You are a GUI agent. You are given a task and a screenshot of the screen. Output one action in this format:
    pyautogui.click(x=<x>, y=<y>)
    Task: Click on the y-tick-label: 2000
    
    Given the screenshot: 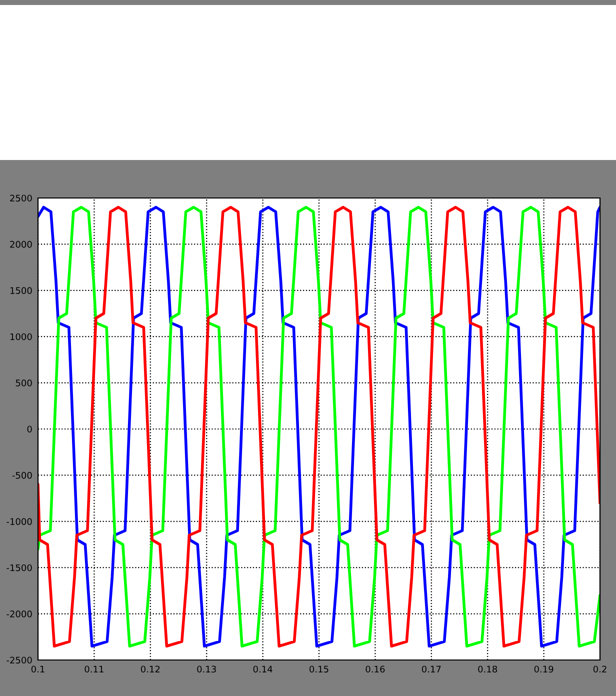 What is the action you would take?
    pyautogui.click(x=21, y=244)
    